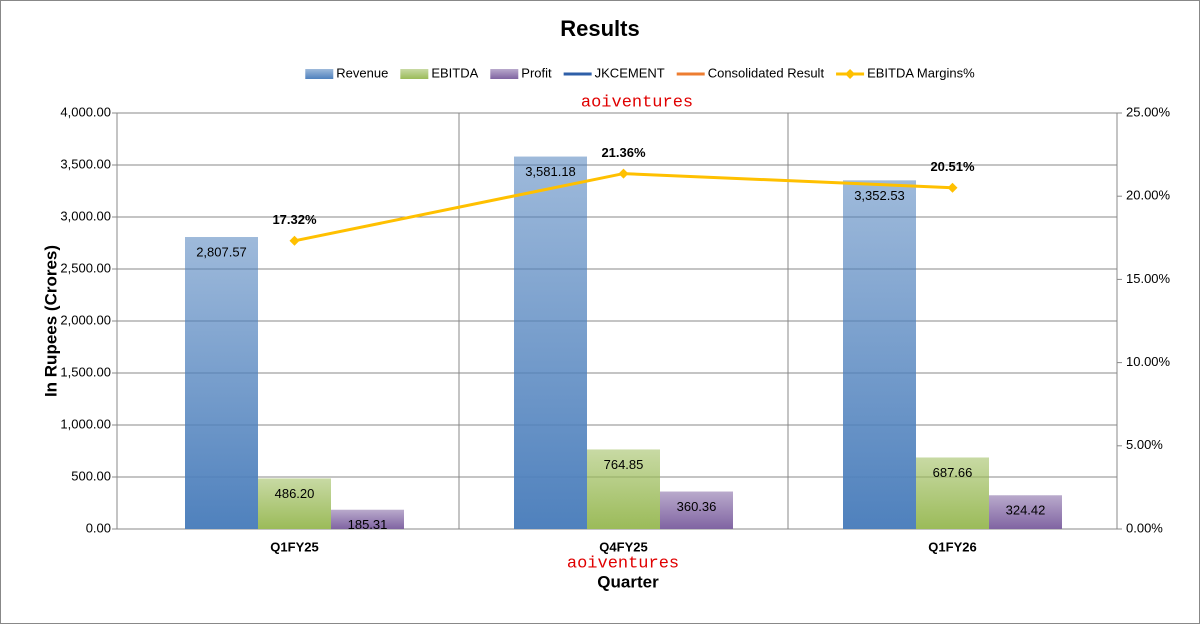 The height and width of the screenshot is (629, 1200). I want to click on data-label: 764.85, so click(624, 464).